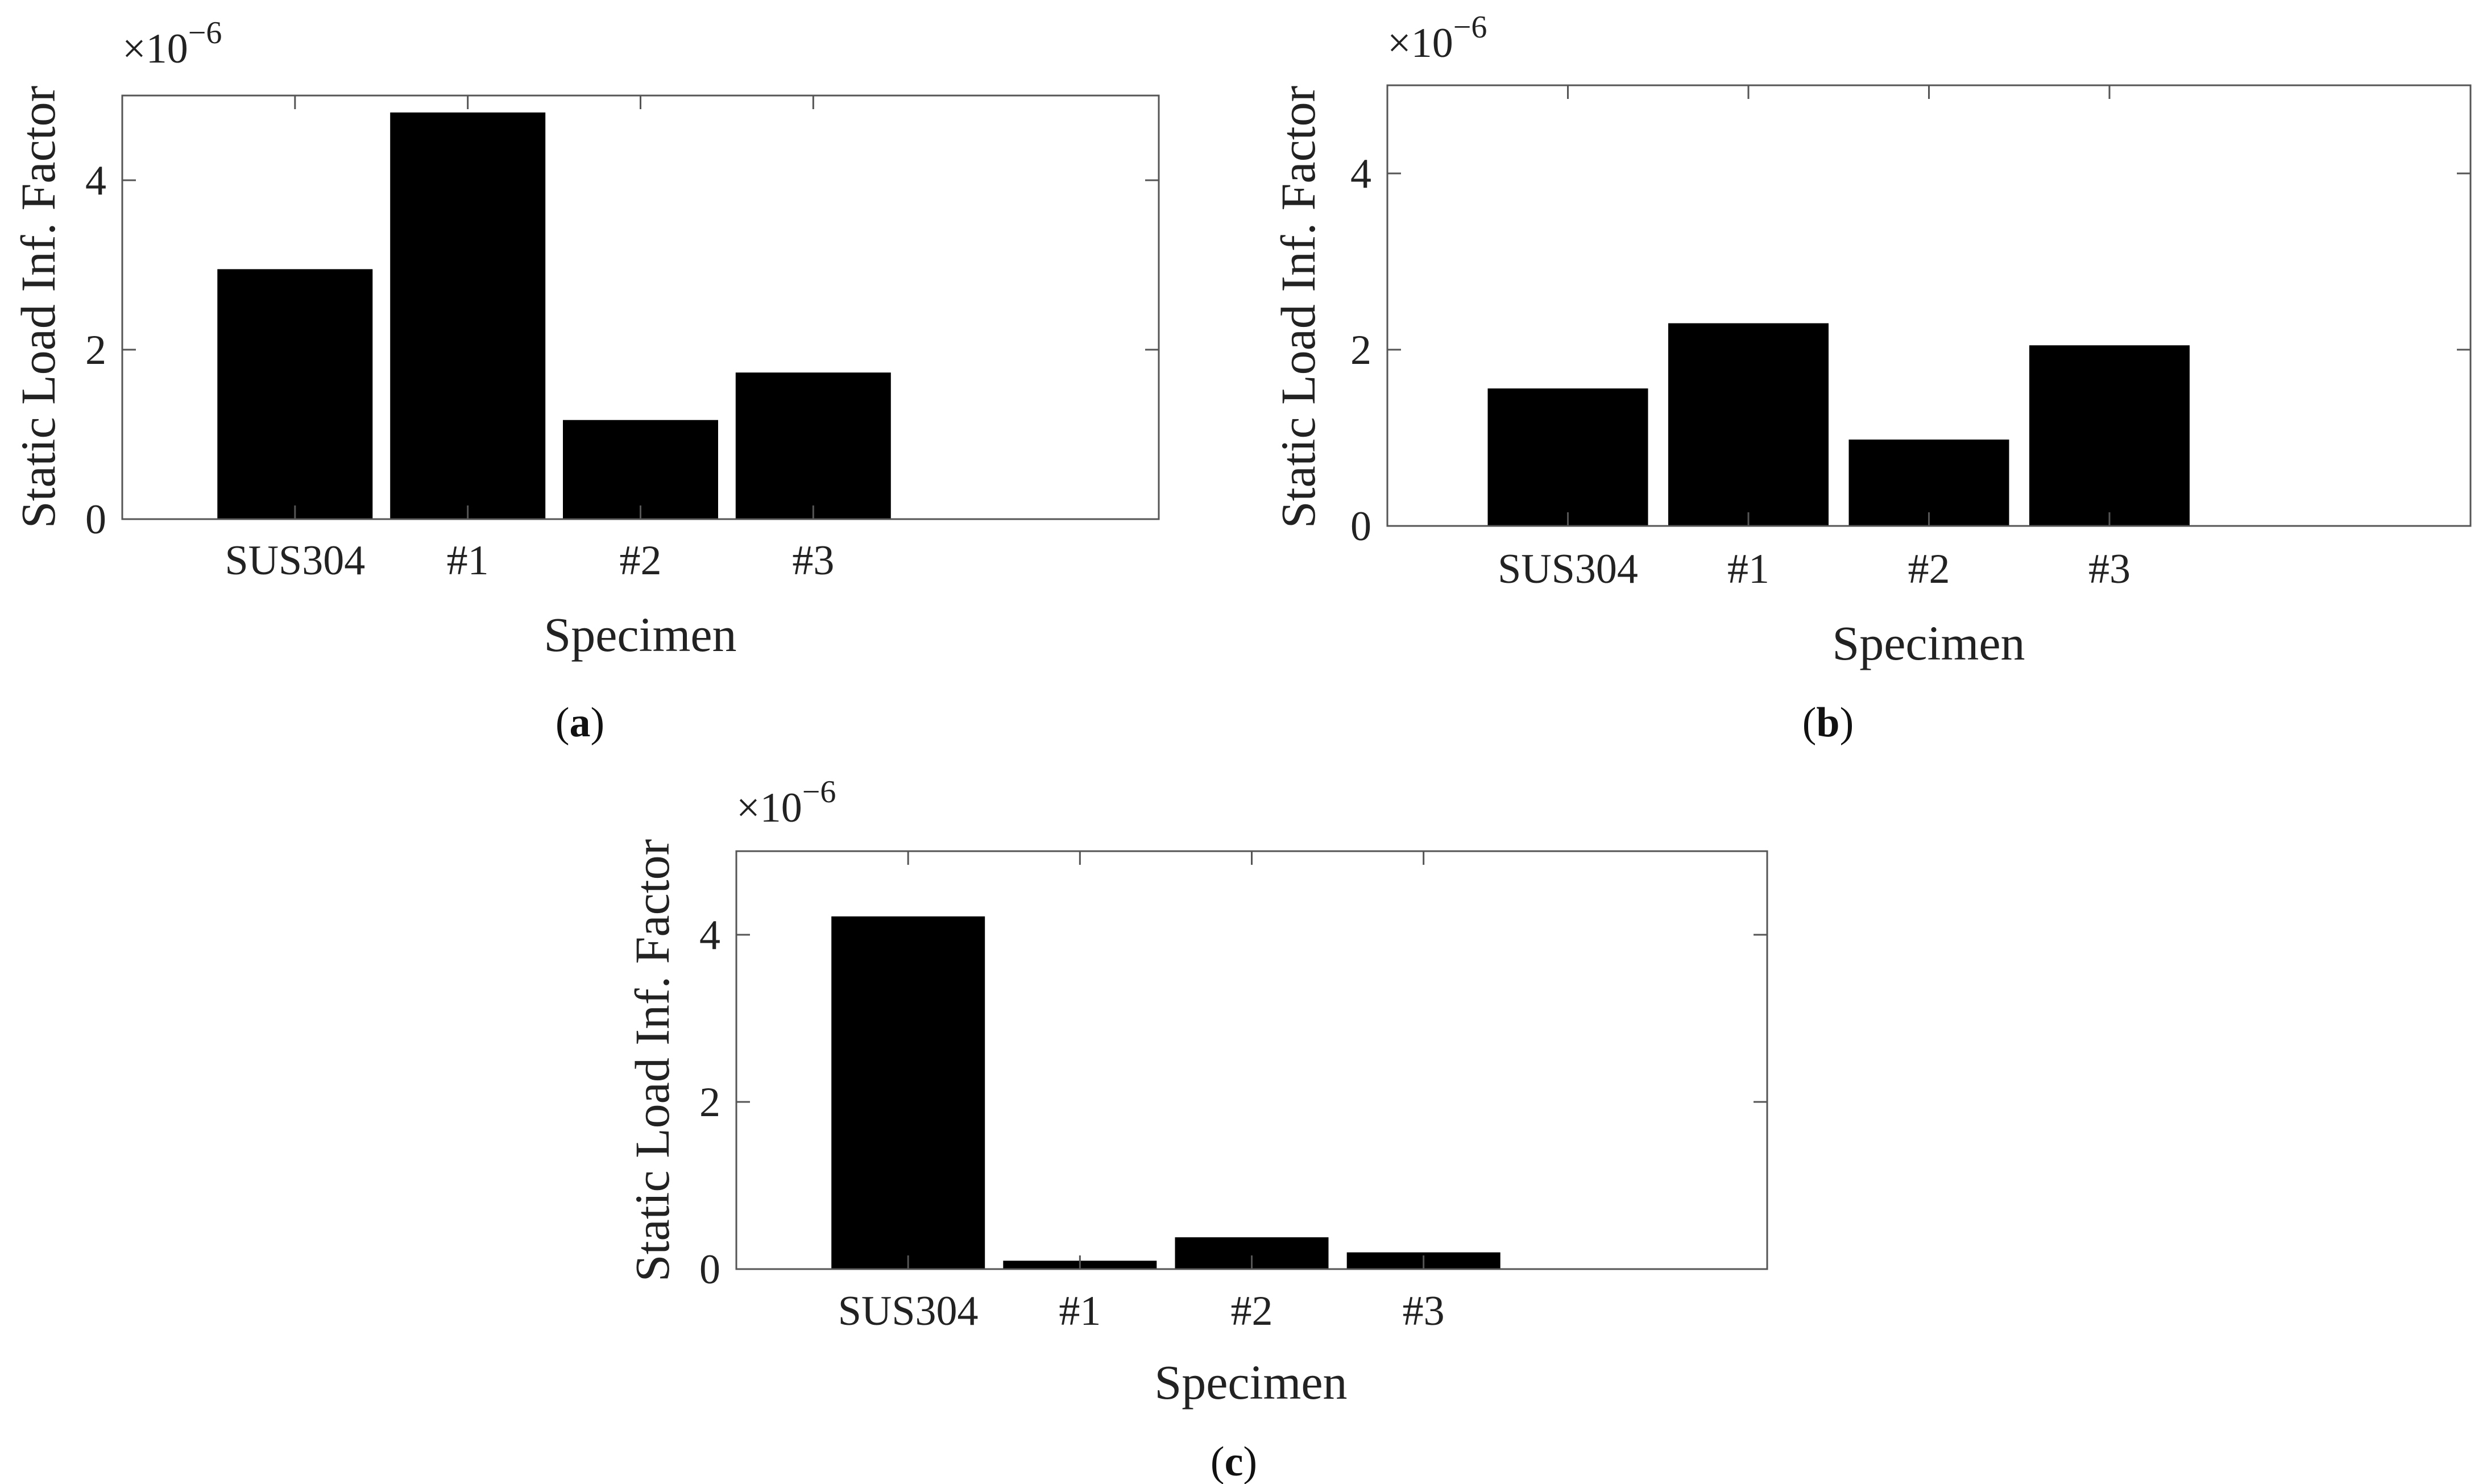 The width and height of the screenshot is (2487, 1484). I want to click on panel-caption-c: (c), so click(1234, 1461).